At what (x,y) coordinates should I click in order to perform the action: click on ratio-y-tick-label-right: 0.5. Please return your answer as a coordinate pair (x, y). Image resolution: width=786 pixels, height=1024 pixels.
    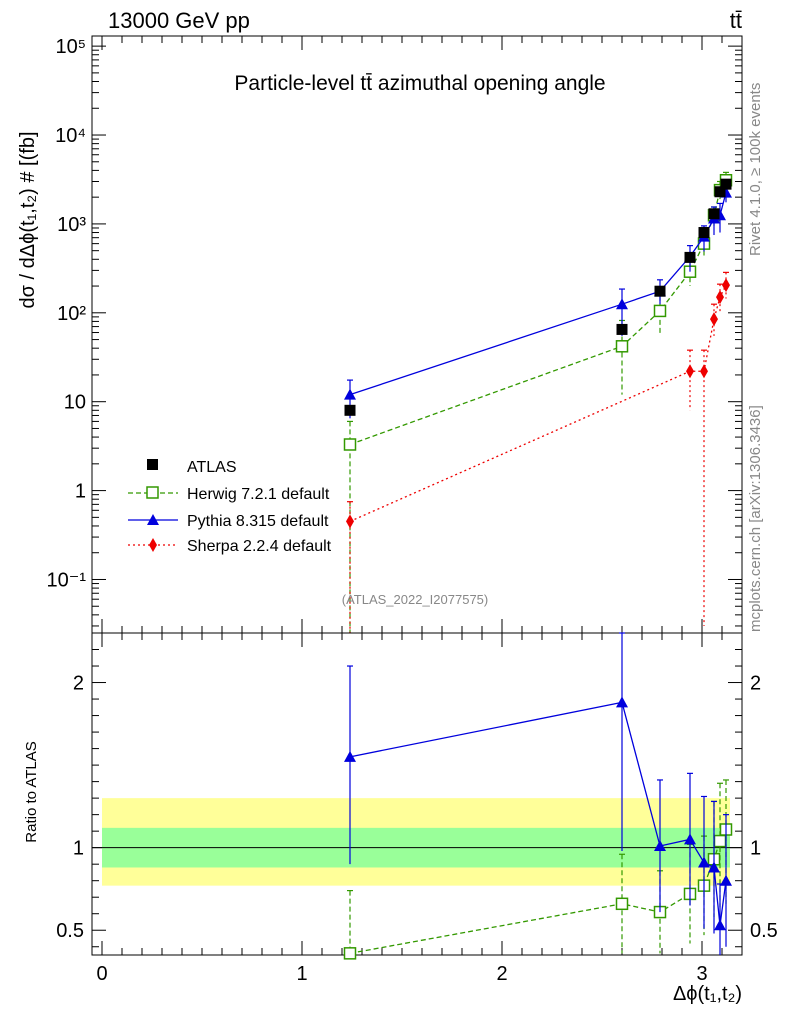
    Looking at the image, I should click on (764, 931).